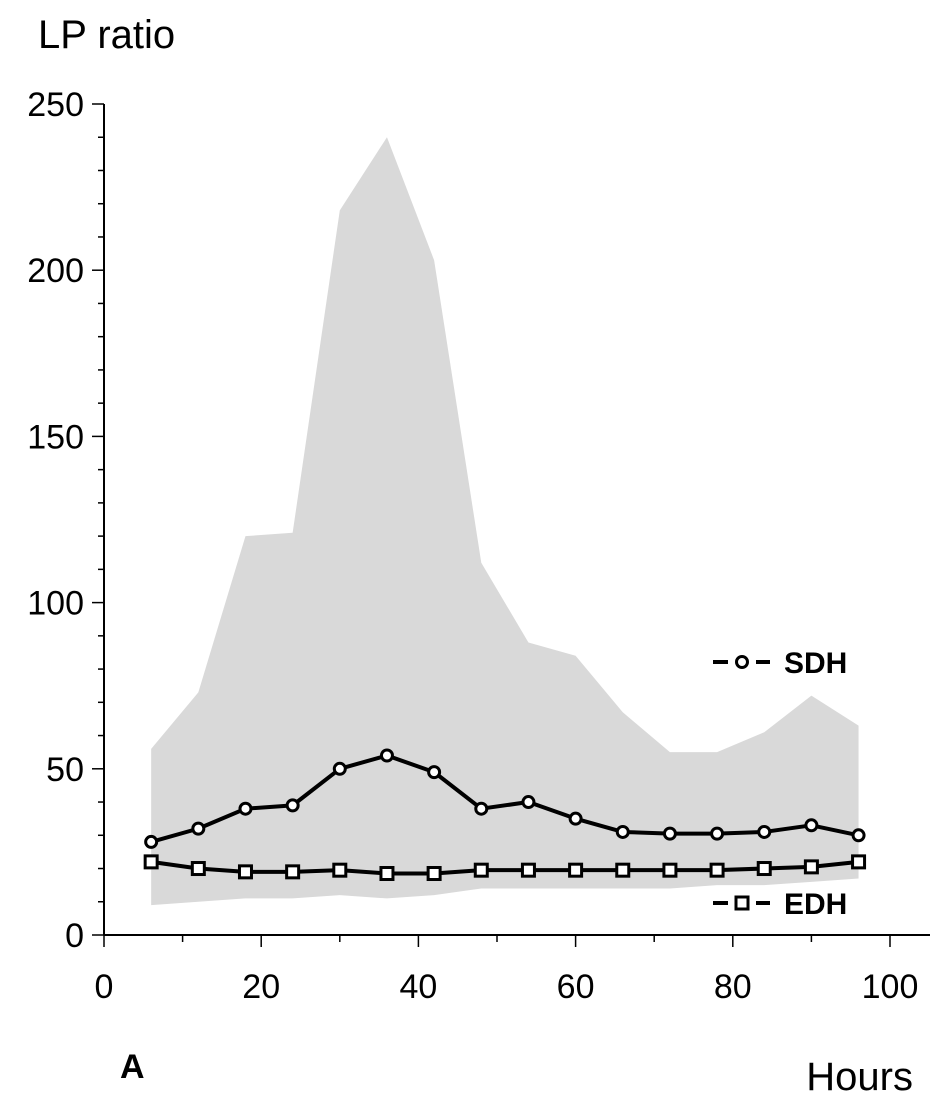 This screenshot has height=1098, width=935. I want to click on x-tick-label: 100, so click(890, 987).